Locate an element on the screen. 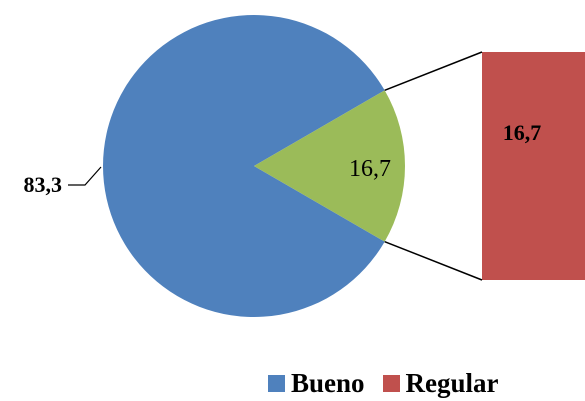 This screenshot has height=401, width=585. data-label-regular-slice: 16,7 is located at coordinates (370, 169).